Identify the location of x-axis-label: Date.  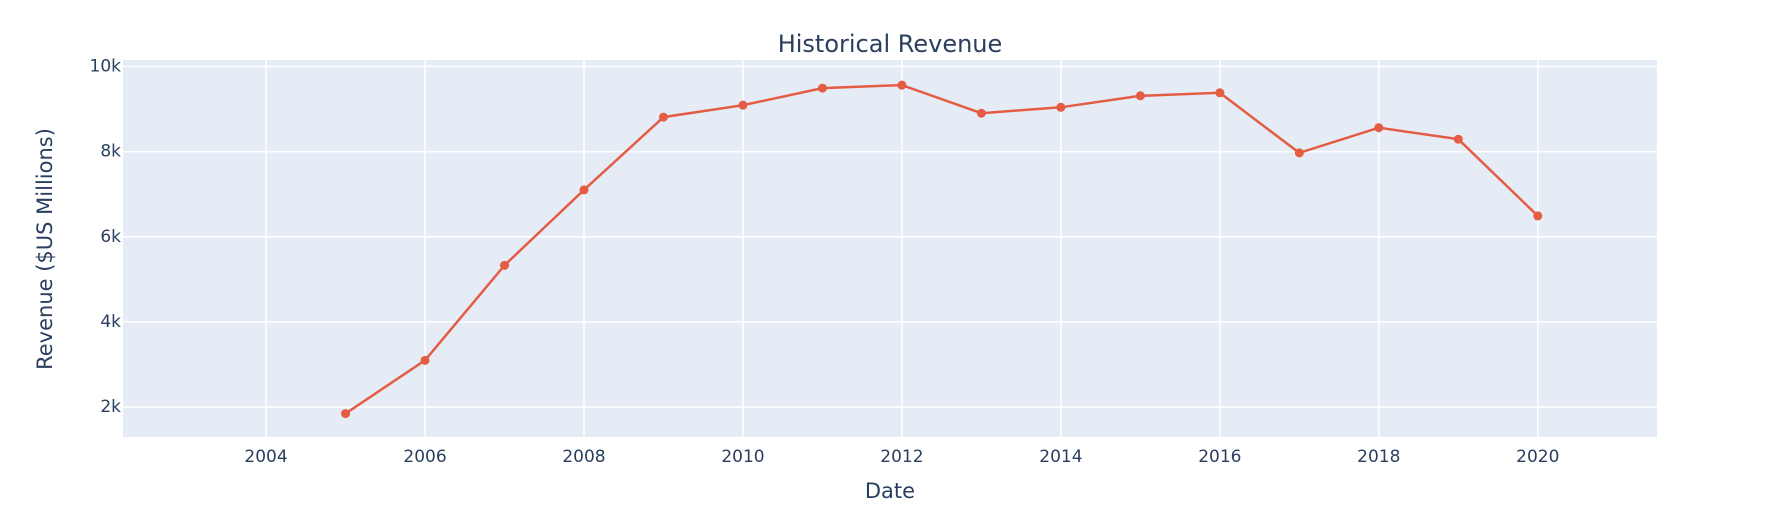
(890, 491).